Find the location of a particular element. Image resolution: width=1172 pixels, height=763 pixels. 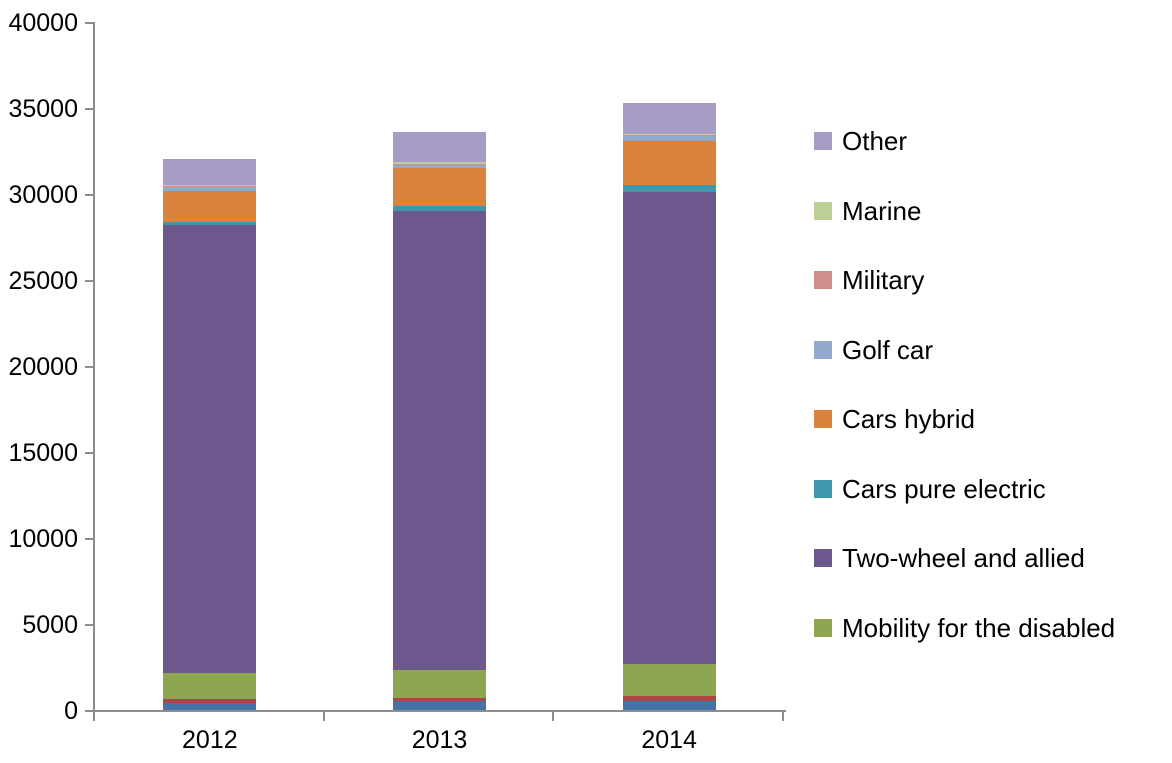

y-axis-tick-label: 5000 is located at coordinates (50, 625).